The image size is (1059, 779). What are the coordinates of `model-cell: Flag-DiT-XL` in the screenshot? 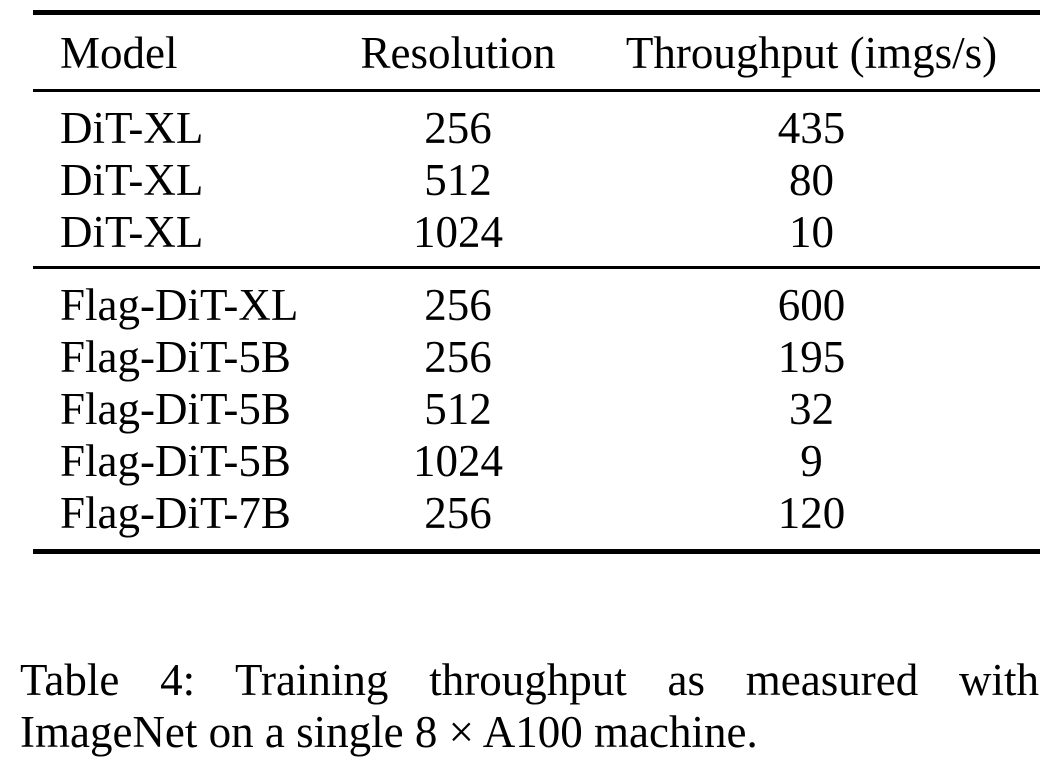 It's located at (179, 305).